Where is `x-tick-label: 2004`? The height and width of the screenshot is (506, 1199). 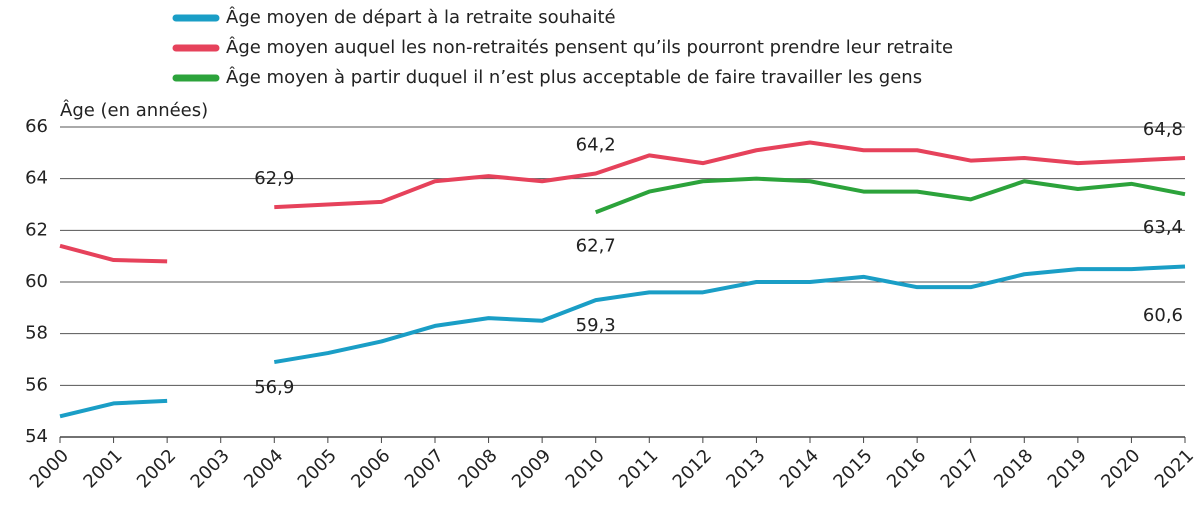
x-tick-label: 2004 is located at coordinates (263, 468).